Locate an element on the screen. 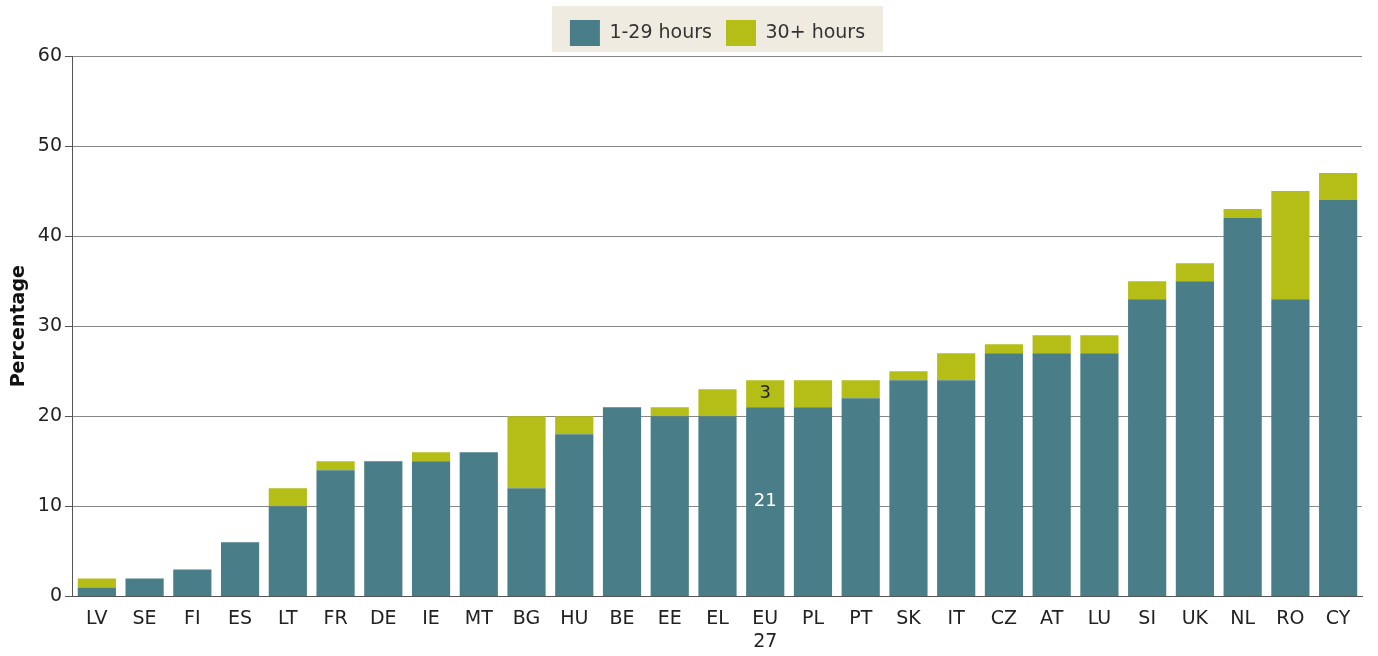  x-tick-label: LU is located at coordinates (1099, 616).